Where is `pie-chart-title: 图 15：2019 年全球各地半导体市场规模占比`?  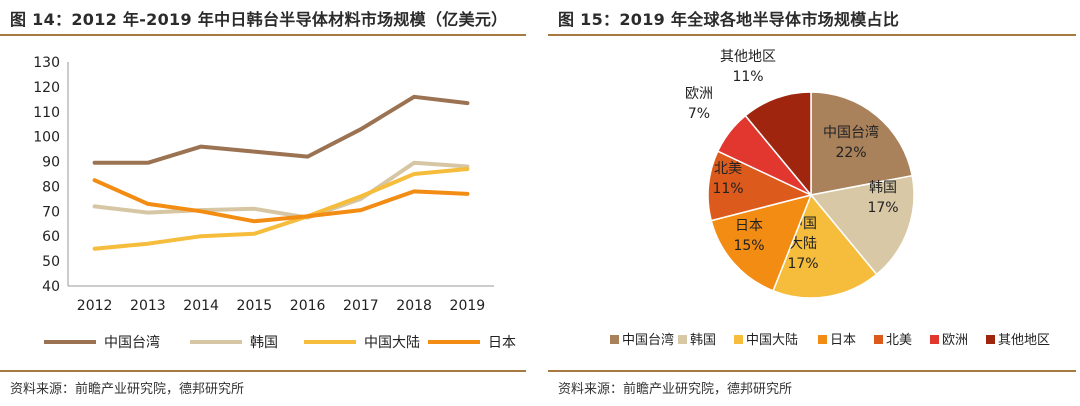
pie-chart-title: 图 15：2019 年全球各地半导体市场规模占比 is located at coordinates (729, 19).